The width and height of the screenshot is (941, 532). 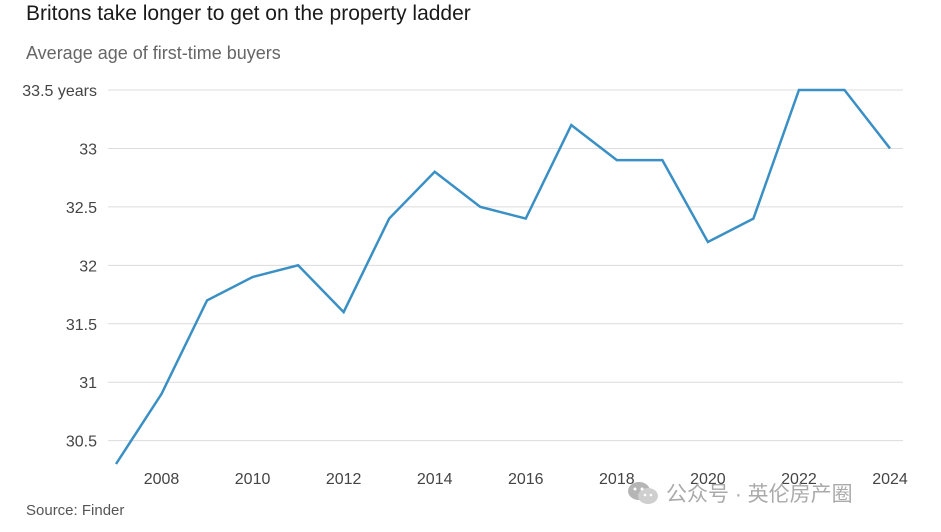 What do you see at coordinates (88, 266) in the screenshot?
I see `y-tick-label: 32` at bounding box center [88, 266].